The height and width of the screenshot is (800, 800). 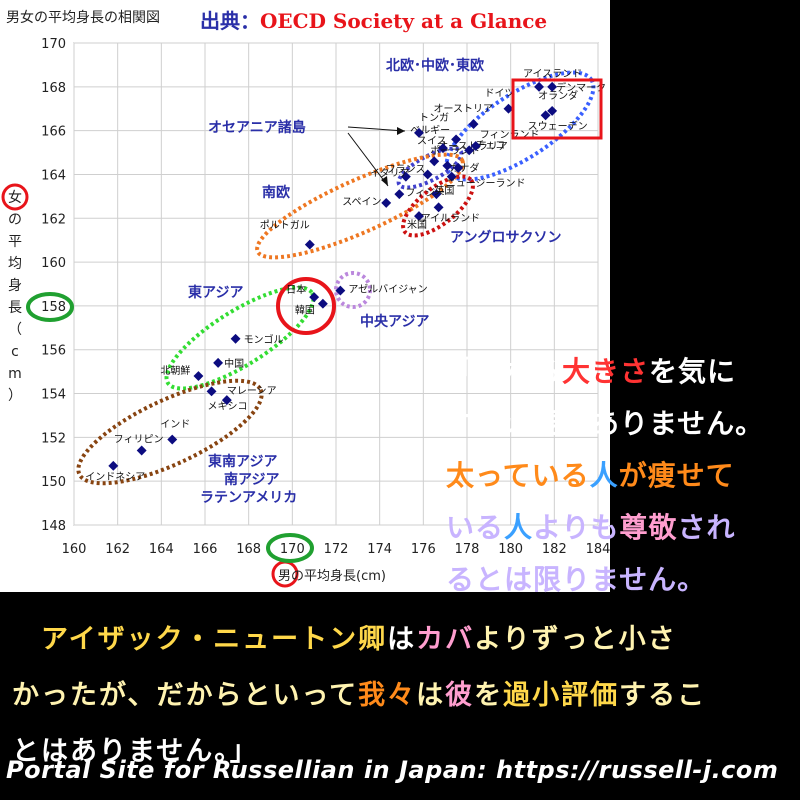 What do you see at coordinates (432, 141) in the screenshot?
I see `point-label: スイス` at bounding box center [432, 141].